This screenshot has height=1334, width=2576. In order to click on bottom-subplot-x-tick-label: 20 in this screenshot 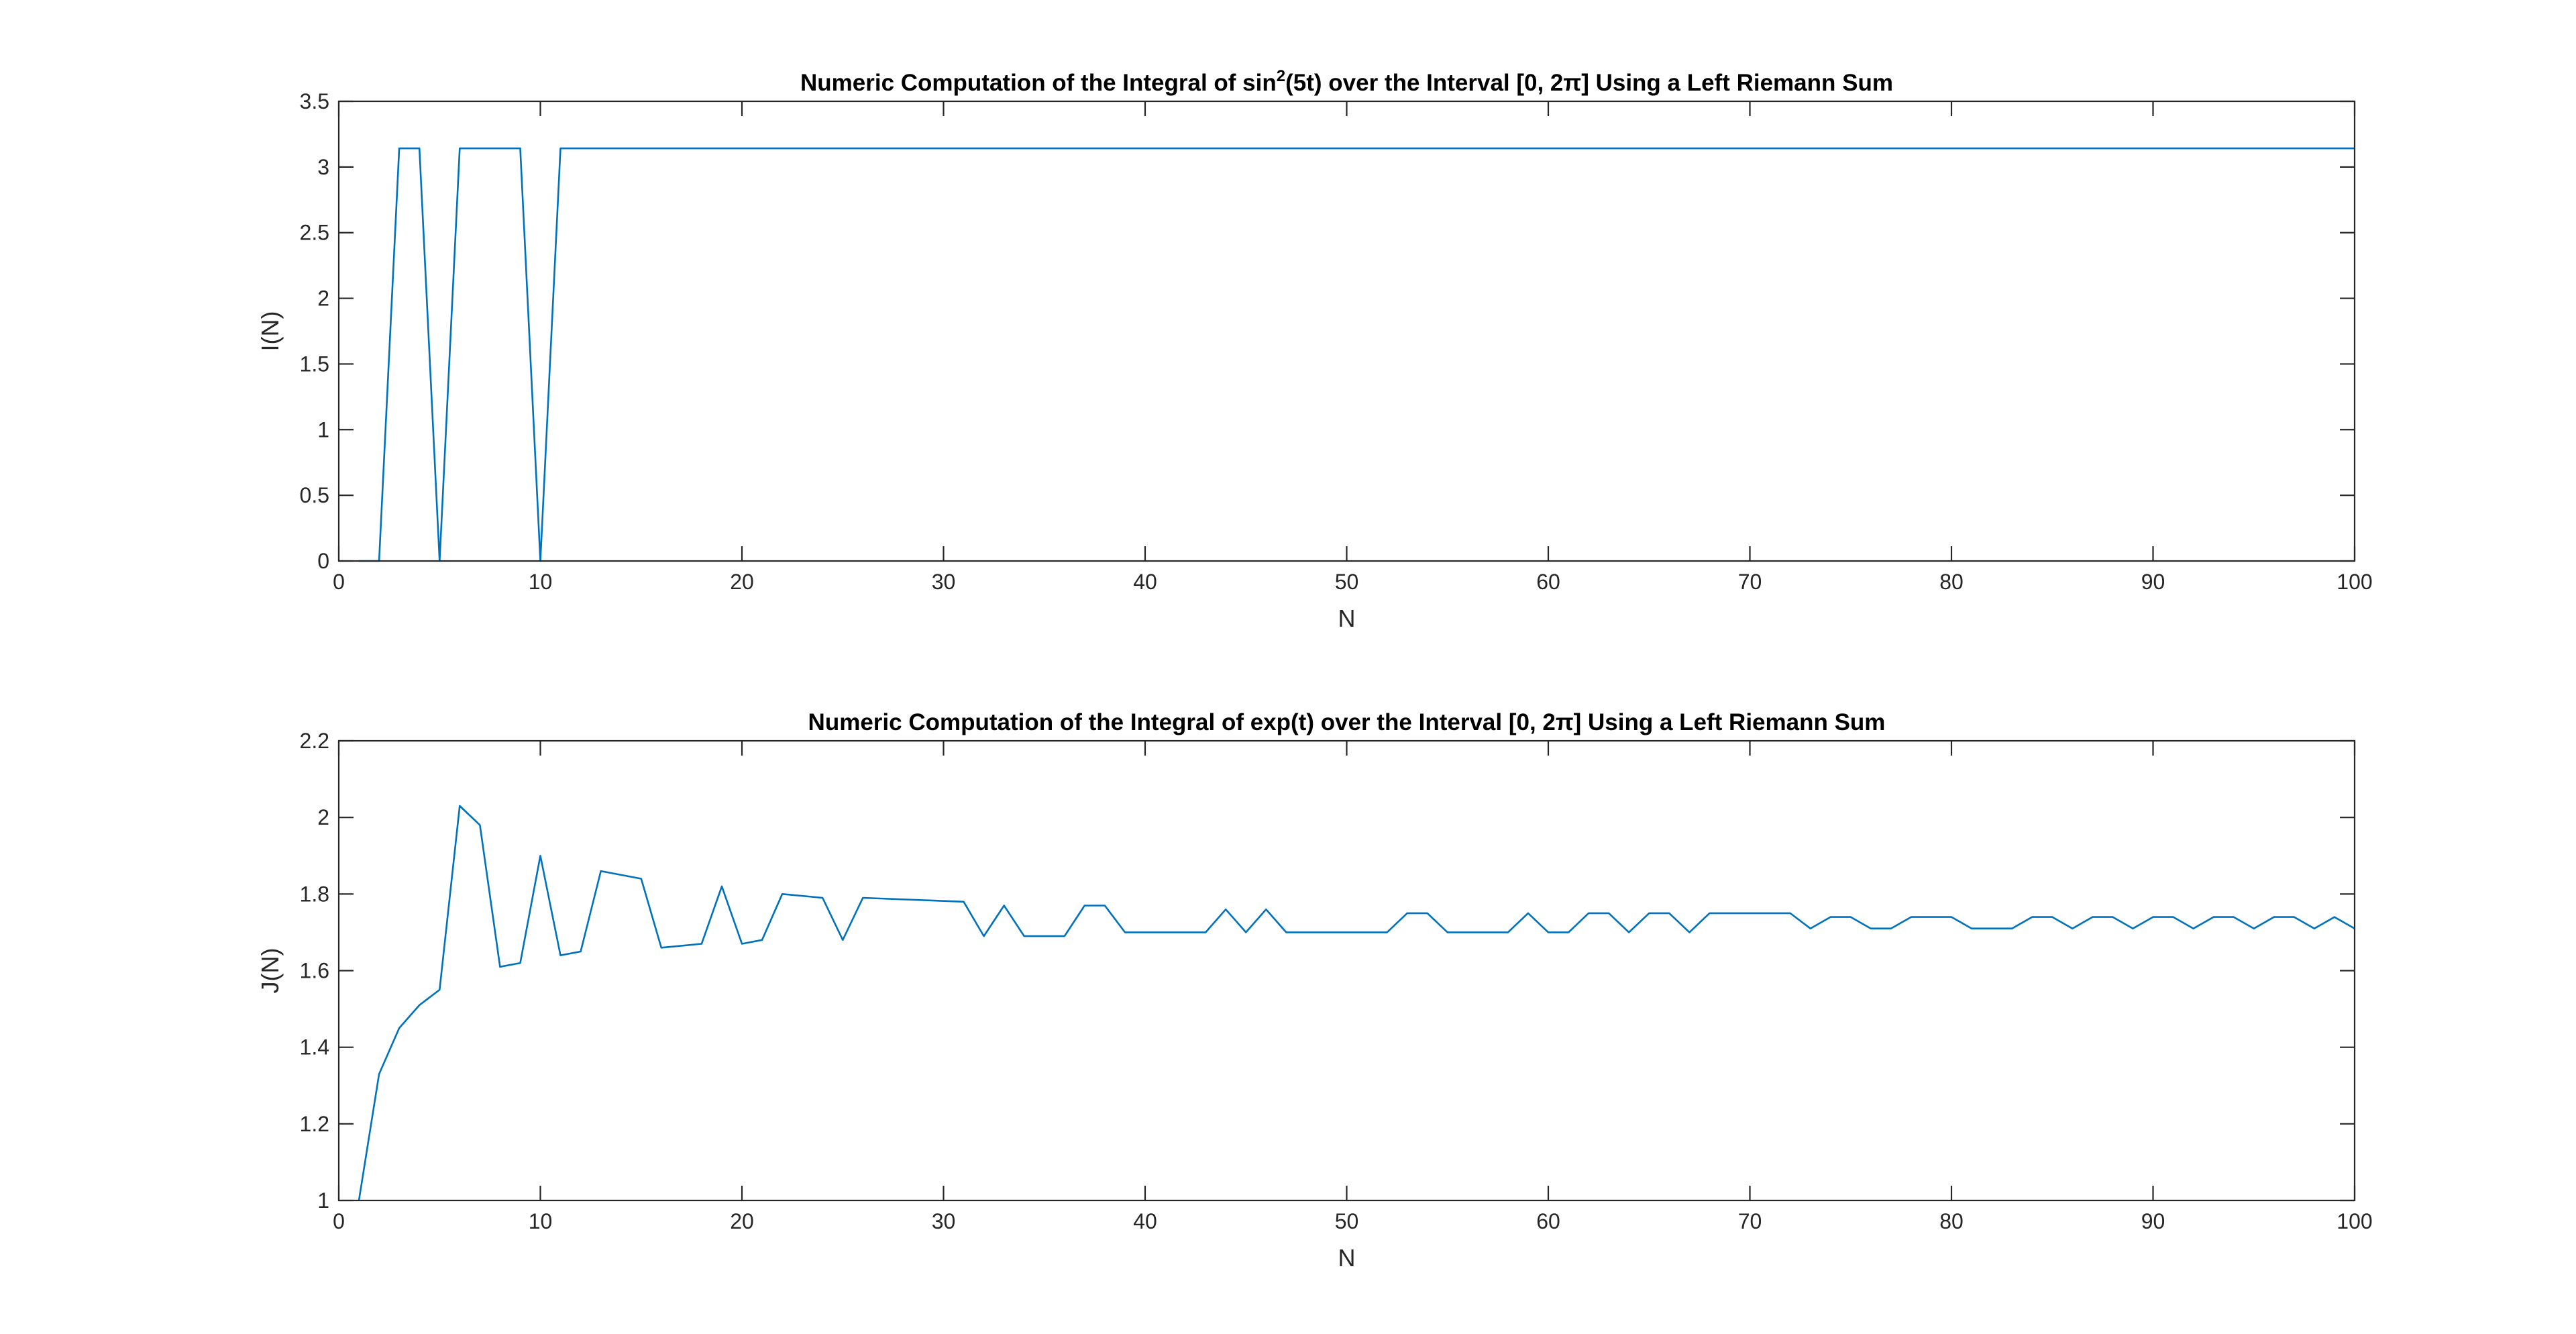, I will do `click(742, 1221)`.